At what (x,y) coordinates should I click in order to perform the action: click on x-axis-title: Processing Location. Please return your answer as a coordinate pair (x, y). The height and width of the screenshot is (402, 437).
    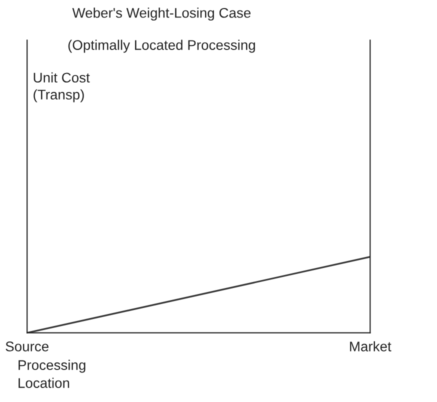
    Looking at the image, I should click on (52, 374).